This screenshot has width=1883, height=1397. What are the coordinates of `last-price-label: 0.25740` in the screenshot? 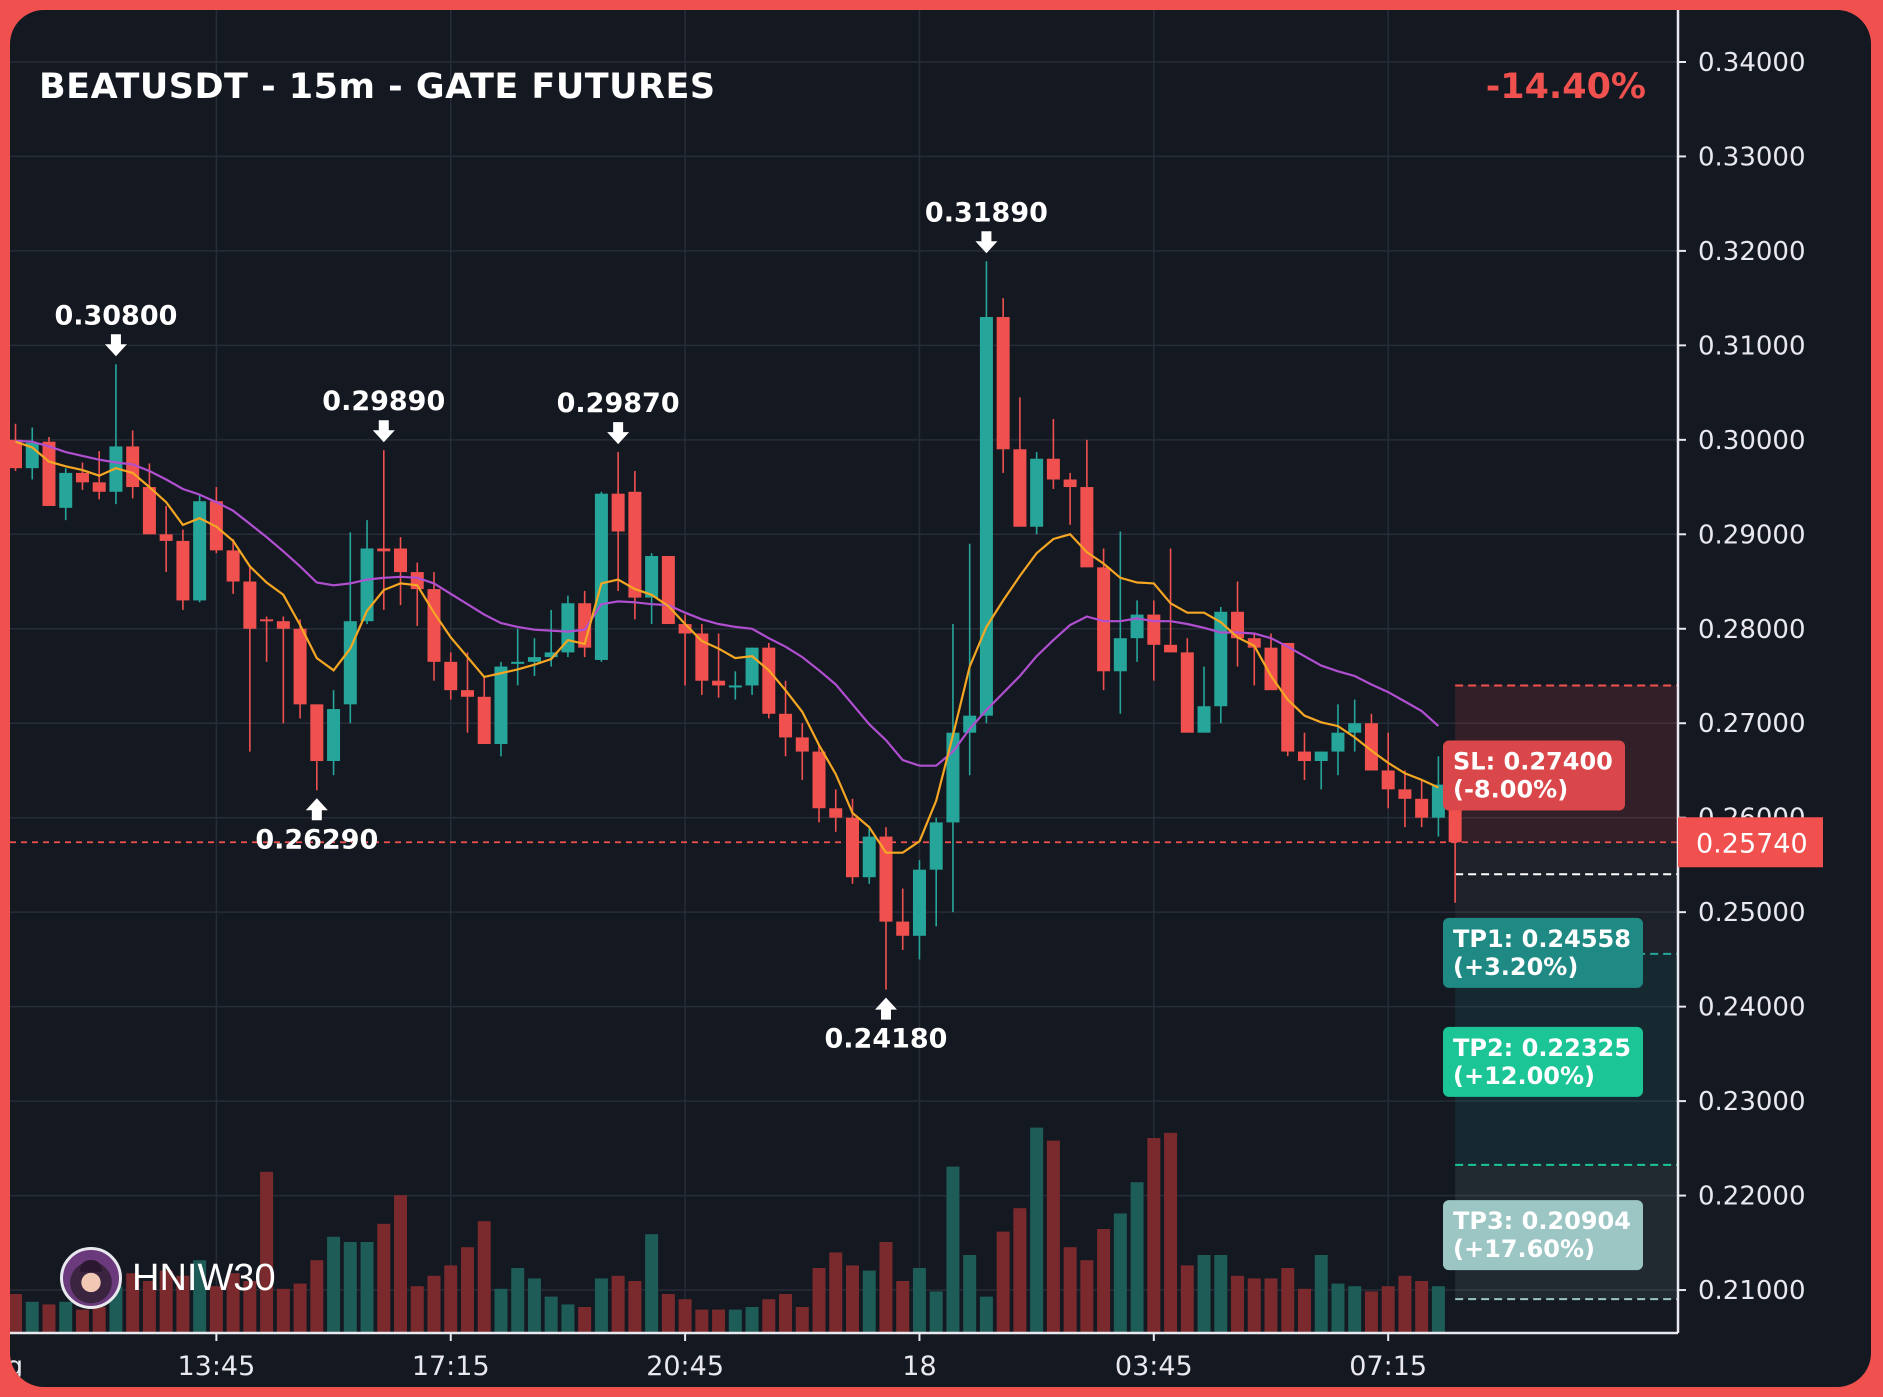 It's located at (1752, 843).